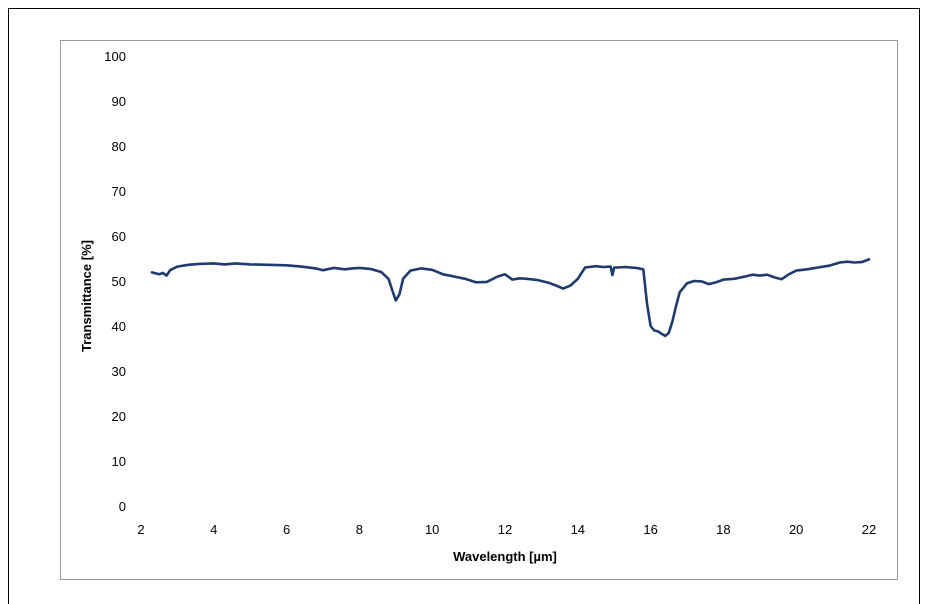 This screenshot has height=604, width=930. I want to click on x-tick-label: 8, so click(359, 529).